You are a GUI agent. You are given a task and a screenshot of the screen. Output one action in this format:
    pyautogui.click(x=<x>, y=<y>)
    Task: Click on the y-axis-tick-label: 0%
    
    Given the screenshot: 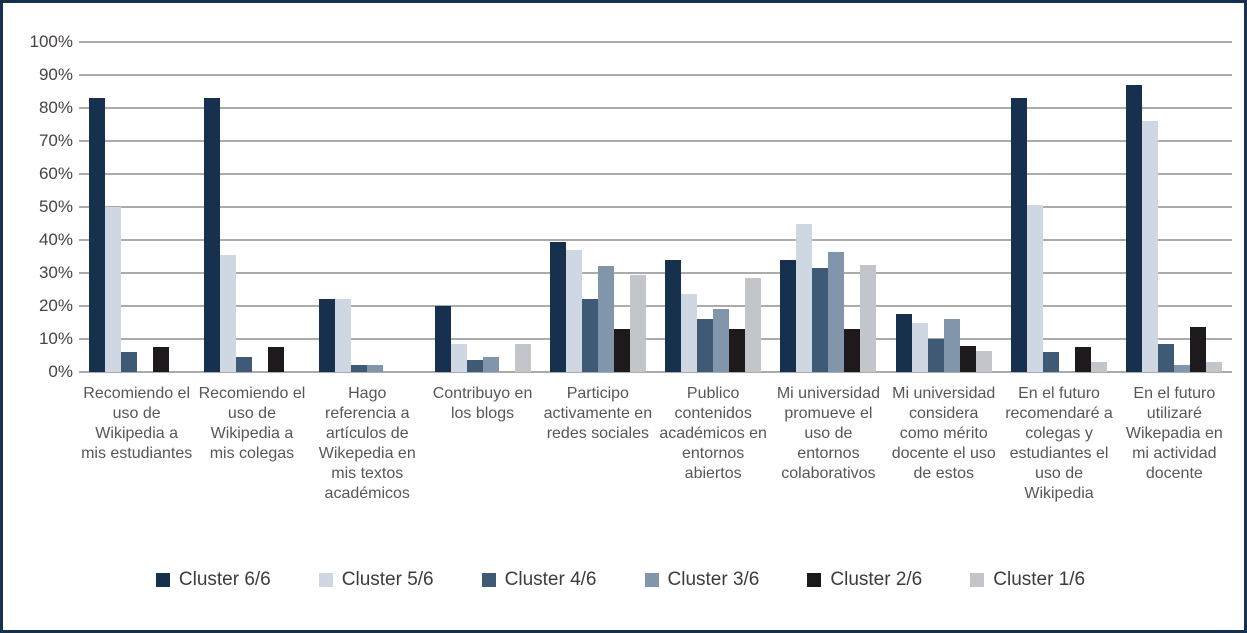 What is the action you would take?
    pyautogui.click(x=60, y=371)
    